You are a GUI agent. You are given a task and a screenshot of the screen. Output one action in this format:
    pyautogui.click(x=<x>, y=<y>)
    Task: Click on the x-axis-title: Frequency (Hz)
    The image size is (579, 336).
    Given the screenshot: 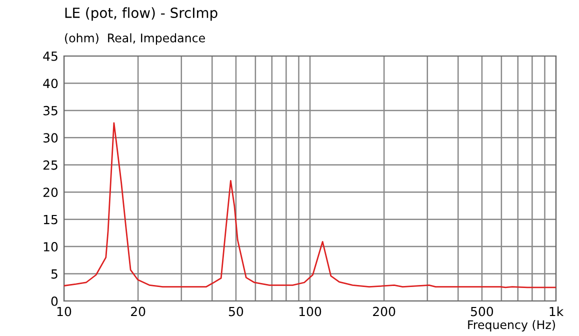 What is the action you would take?
    pyautogui.click(x=511, y=326)
    